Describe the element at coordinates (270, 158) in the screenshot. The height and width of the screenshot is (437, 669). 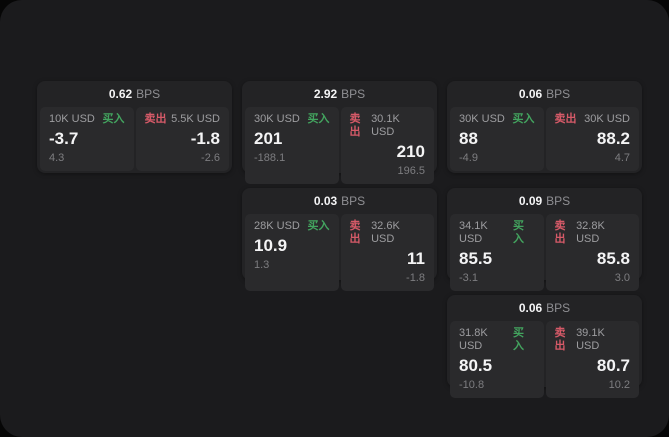
I see `buy-sub-value: -188.1` at that location.